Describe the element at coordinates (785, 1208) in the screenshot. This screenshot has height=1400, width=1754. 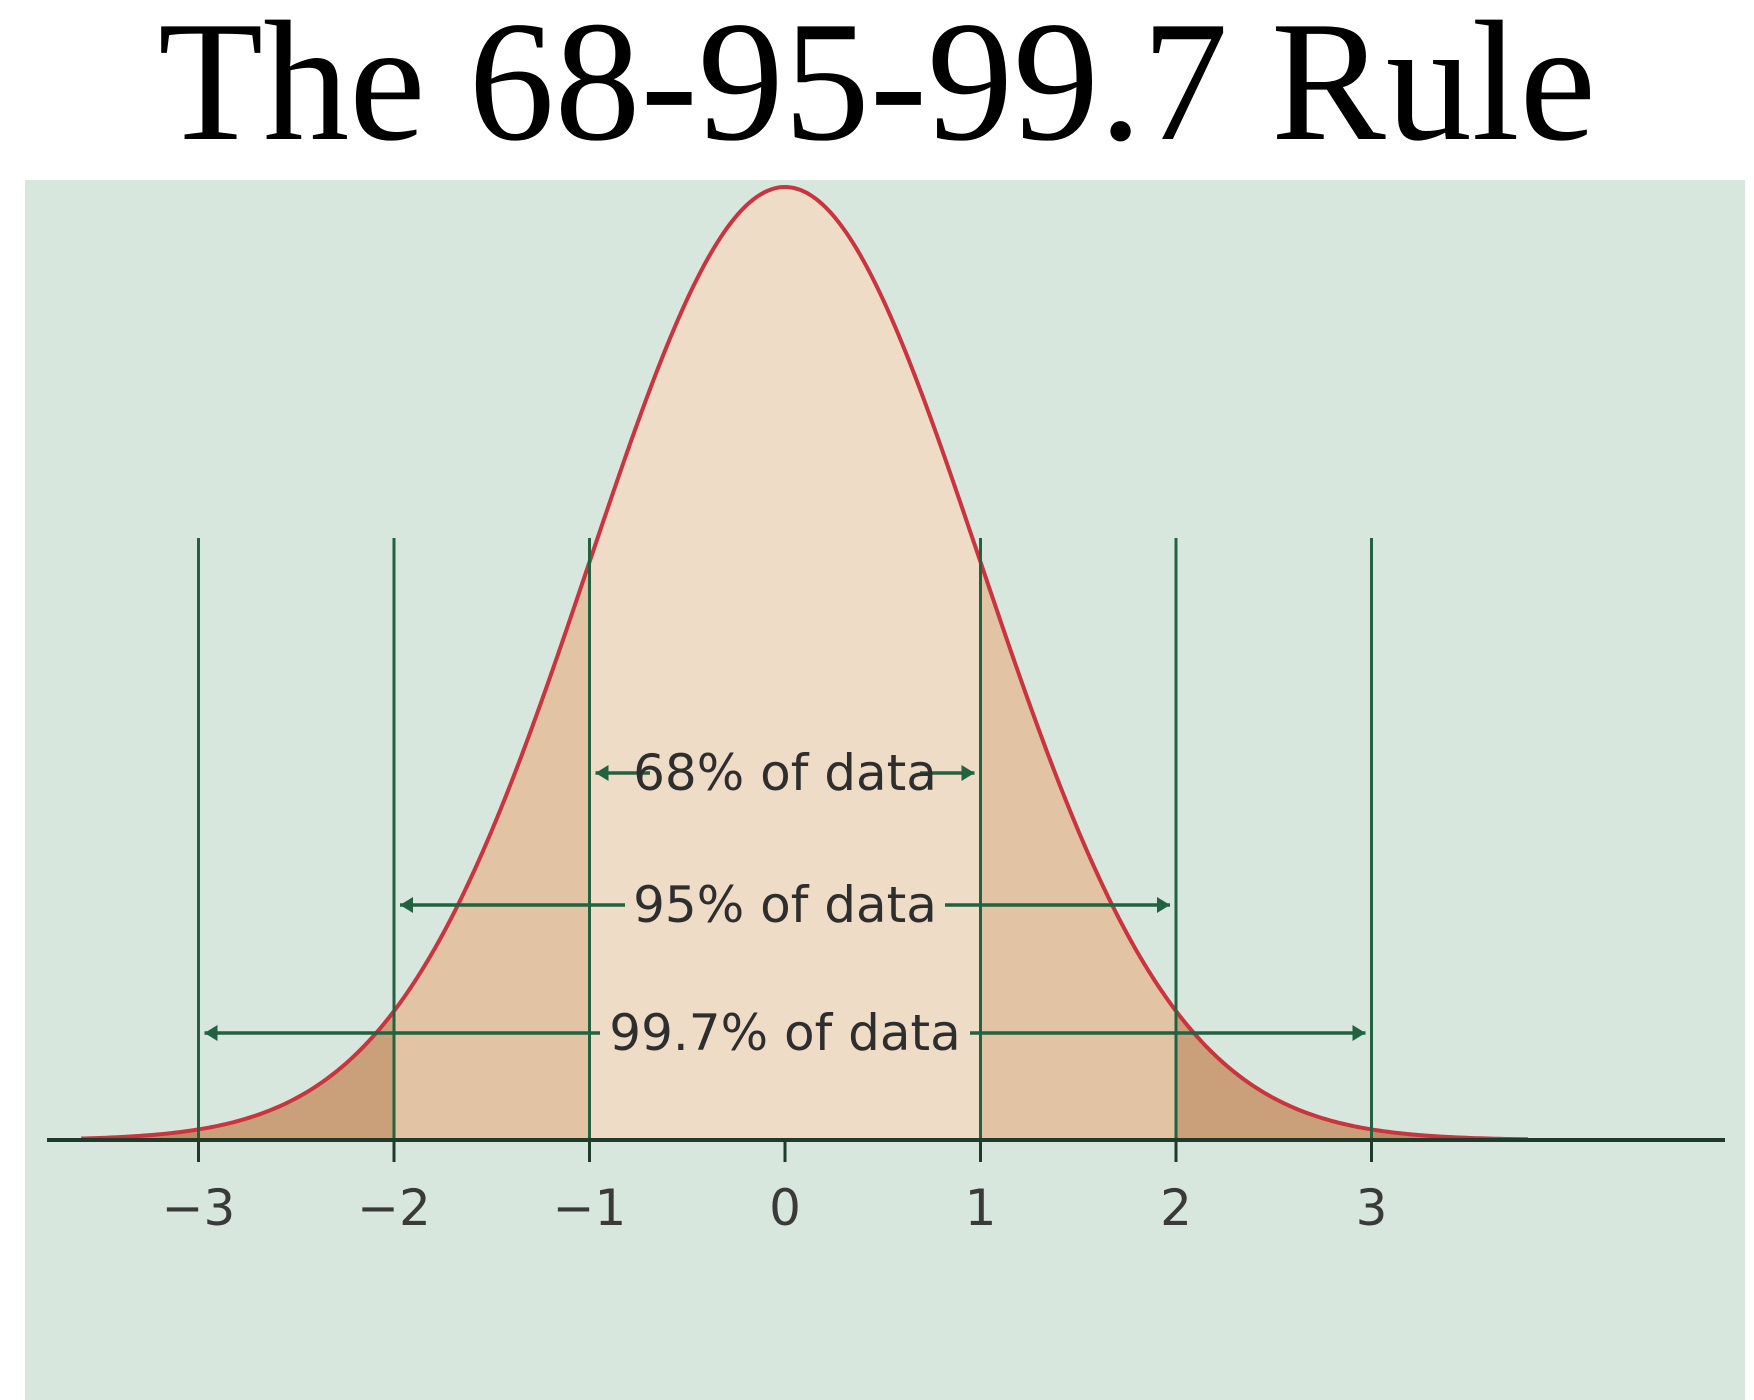
I see `tick-label: 0` at that location.